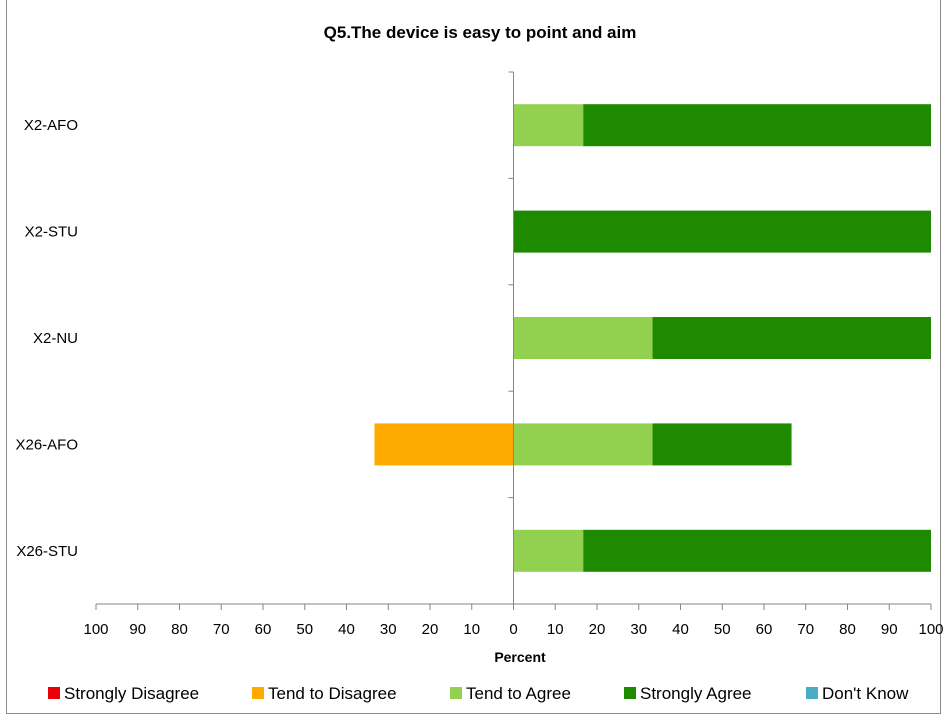 The width and height of the screenshot is (943, 716). What do you see at coordinates (51, 232) in the screenshot?
I see `category-label: X2-STU` at bounding box center [51, 232].